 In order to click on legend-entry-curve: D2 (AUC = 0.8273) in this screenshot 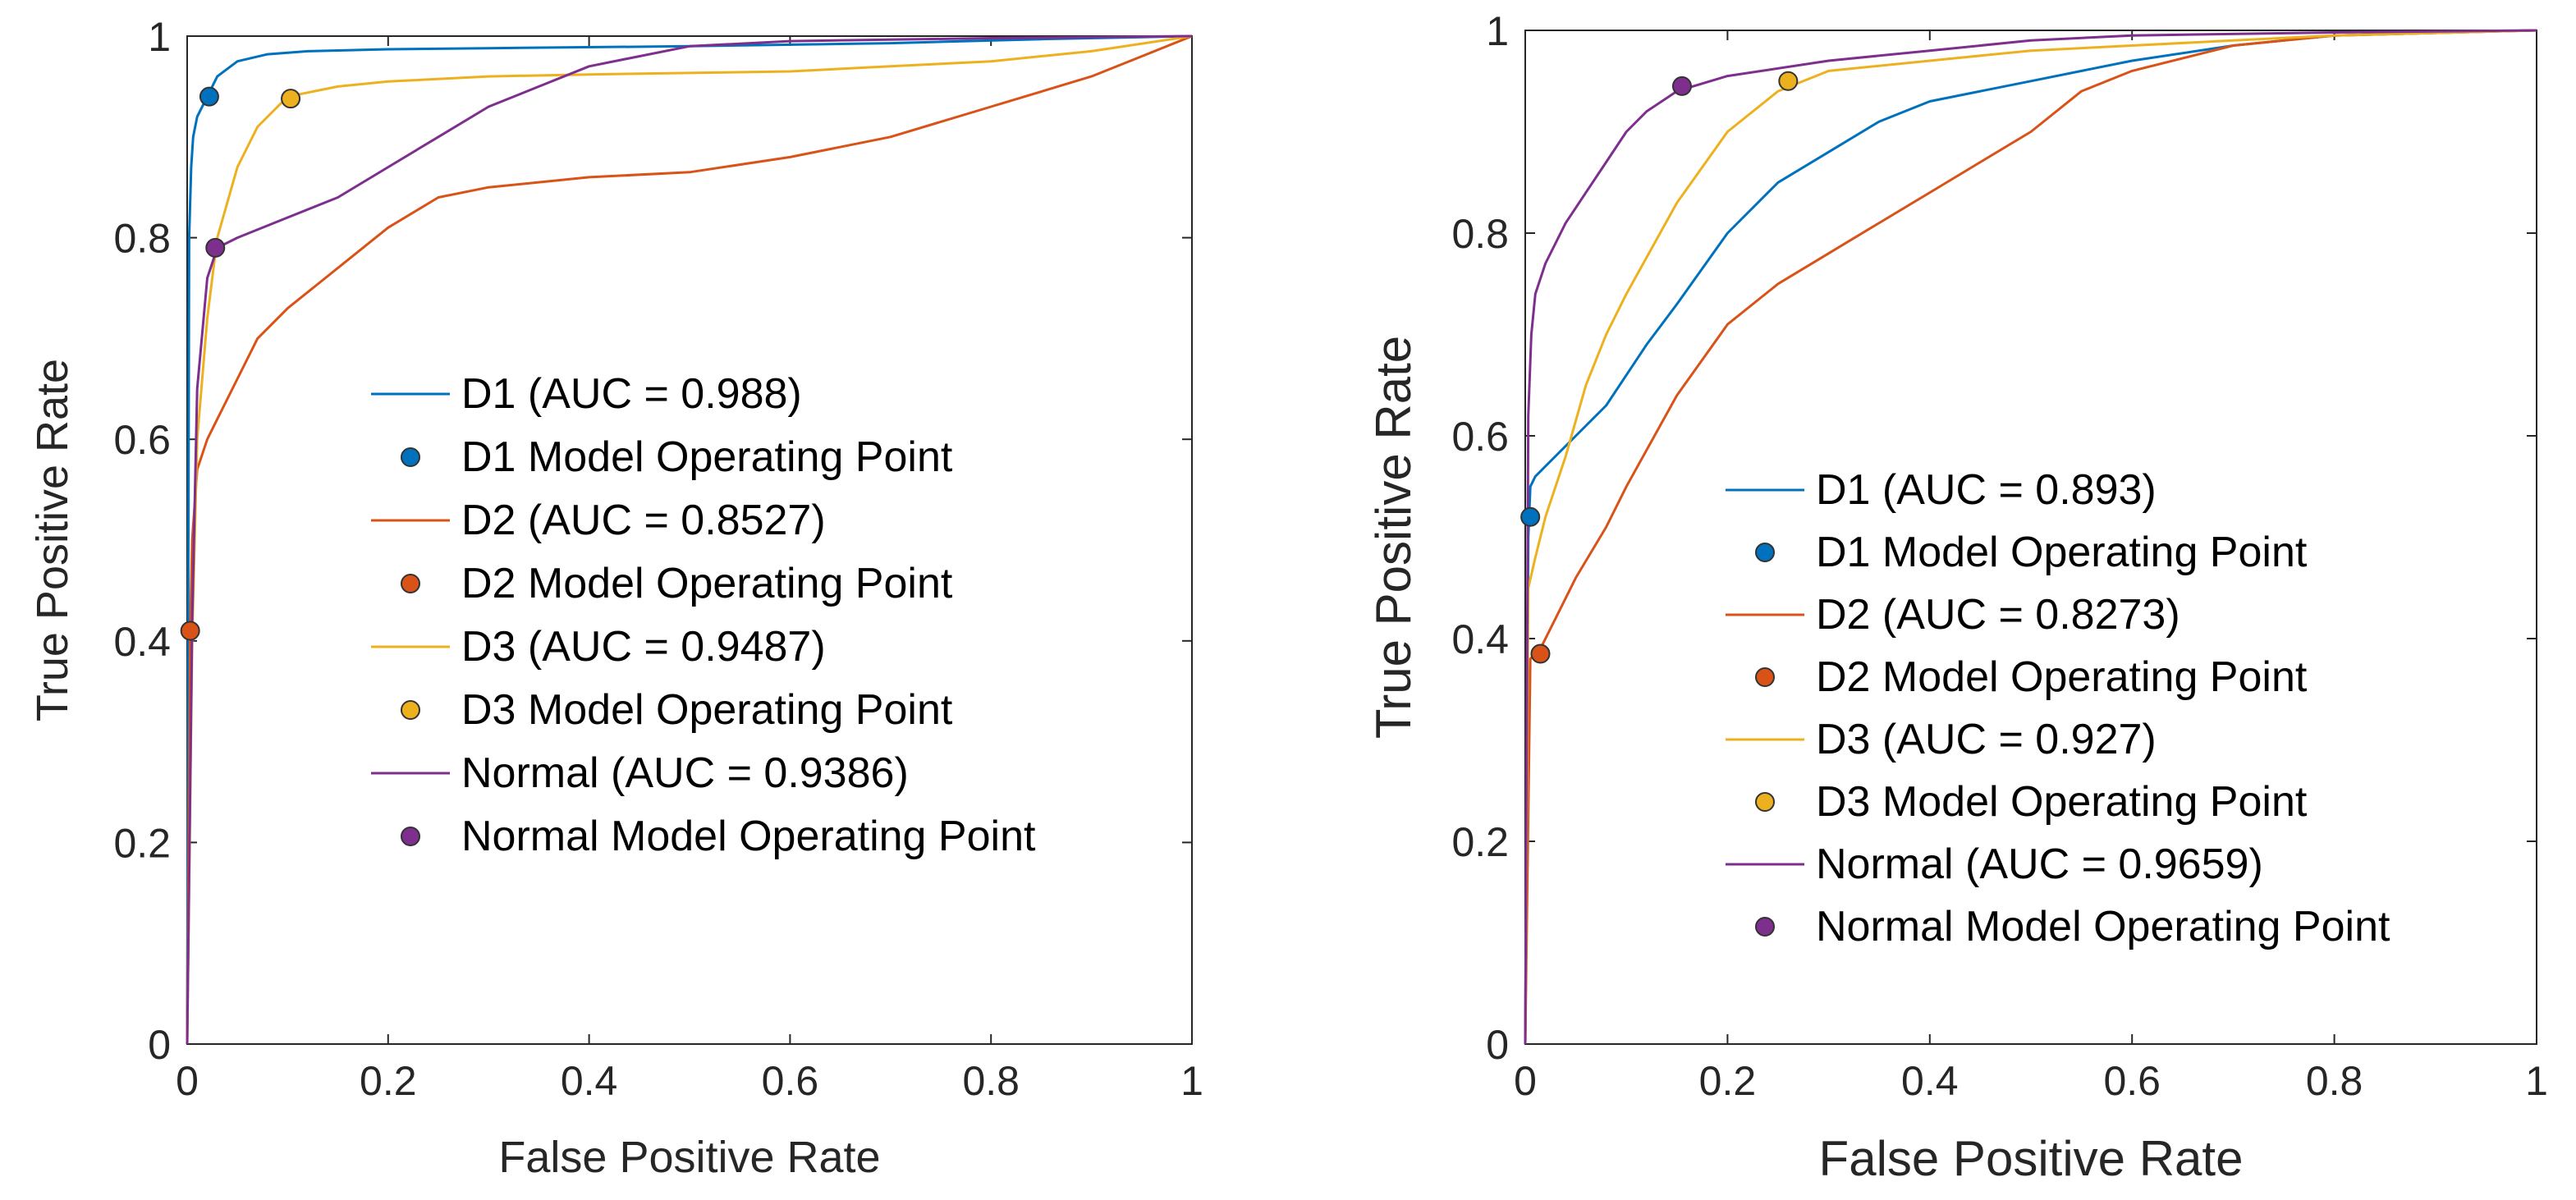, I will do `click(1998, 615)`.